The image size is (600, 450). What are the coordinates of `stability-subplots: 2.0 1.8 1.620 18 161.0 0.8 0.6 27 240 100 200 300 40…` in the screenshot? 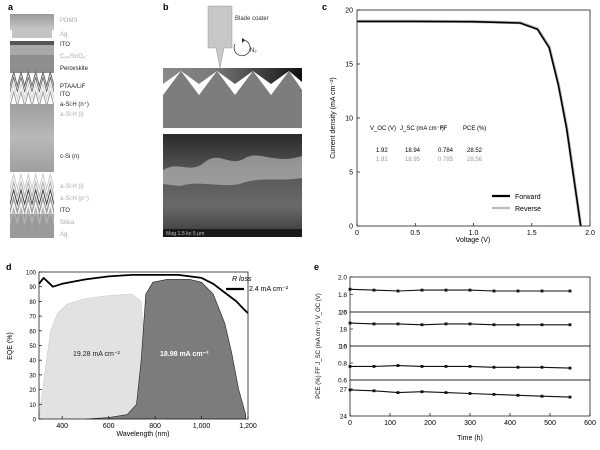 It's located at (467, 351).